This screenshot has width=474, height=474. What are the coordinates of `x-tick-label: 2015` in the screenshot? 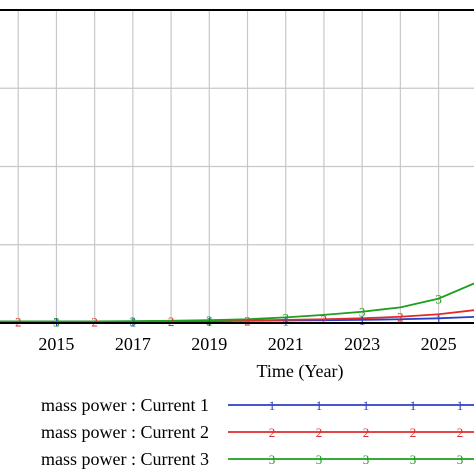 It's located at (56, 344).